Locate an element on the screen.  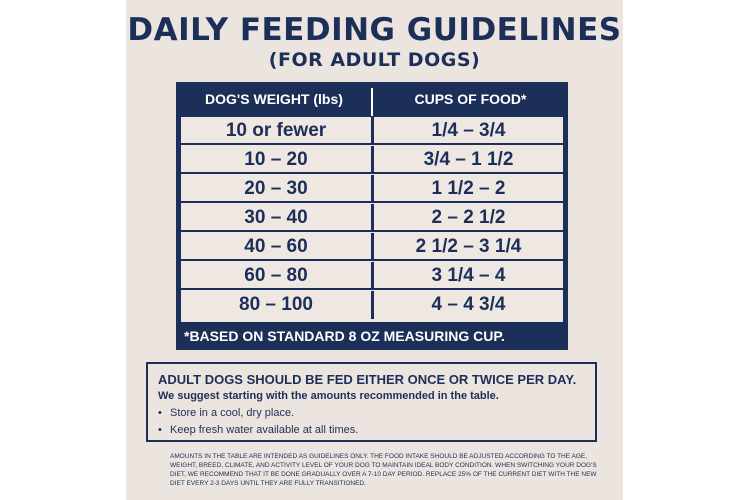
weight-cell: 80 – 100 is located at coordinates (276, 304).